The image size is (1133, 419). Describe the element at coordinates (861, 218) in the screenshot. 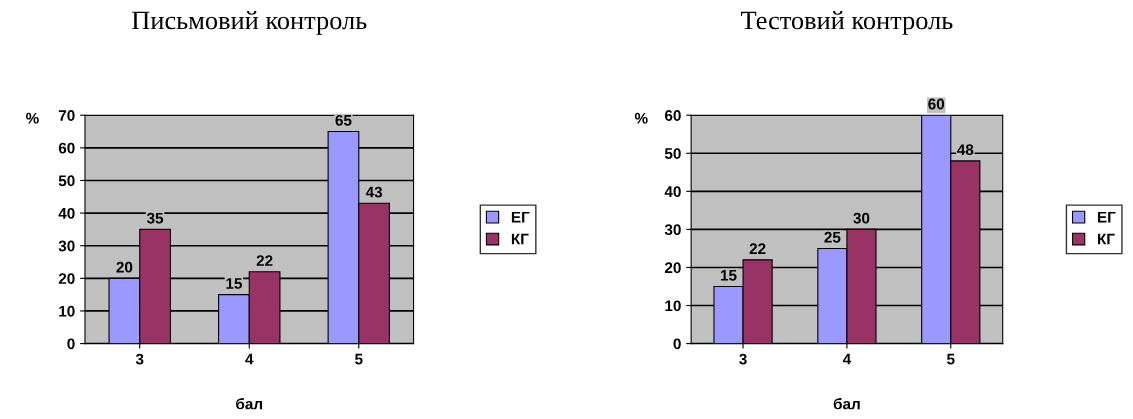

I see `data-label: 30` at that location.